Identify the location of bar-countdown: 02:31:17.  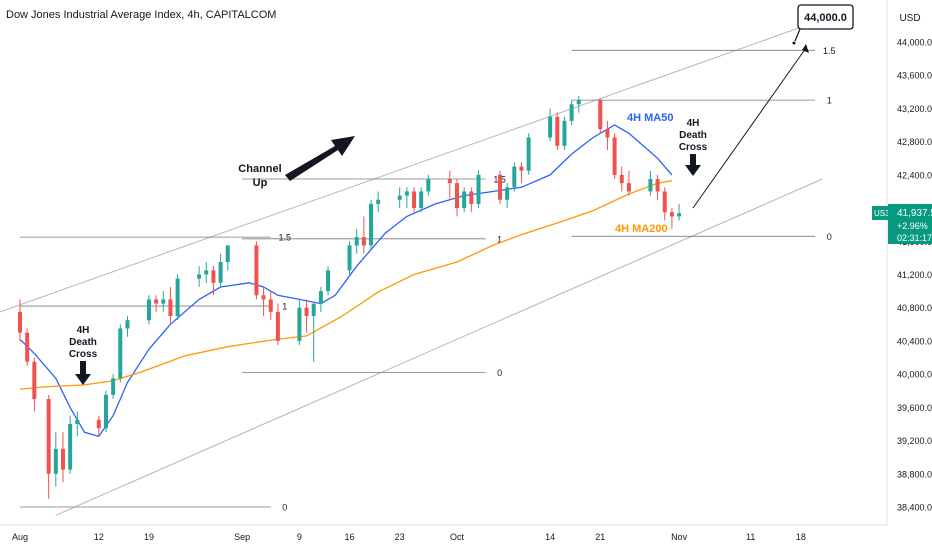
(914, 238).